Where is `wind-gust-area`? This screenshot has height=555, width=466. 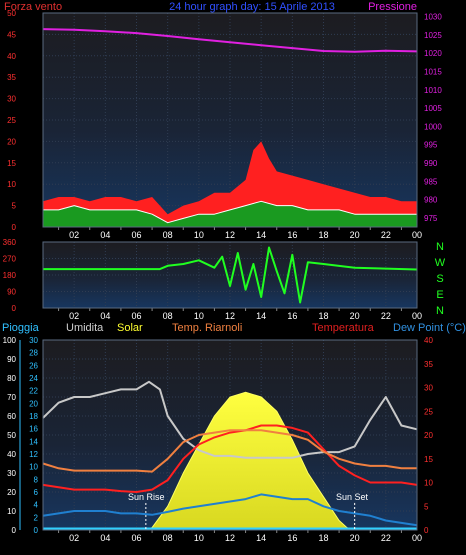 wind-gust-area is located at coordinates (230, 184).